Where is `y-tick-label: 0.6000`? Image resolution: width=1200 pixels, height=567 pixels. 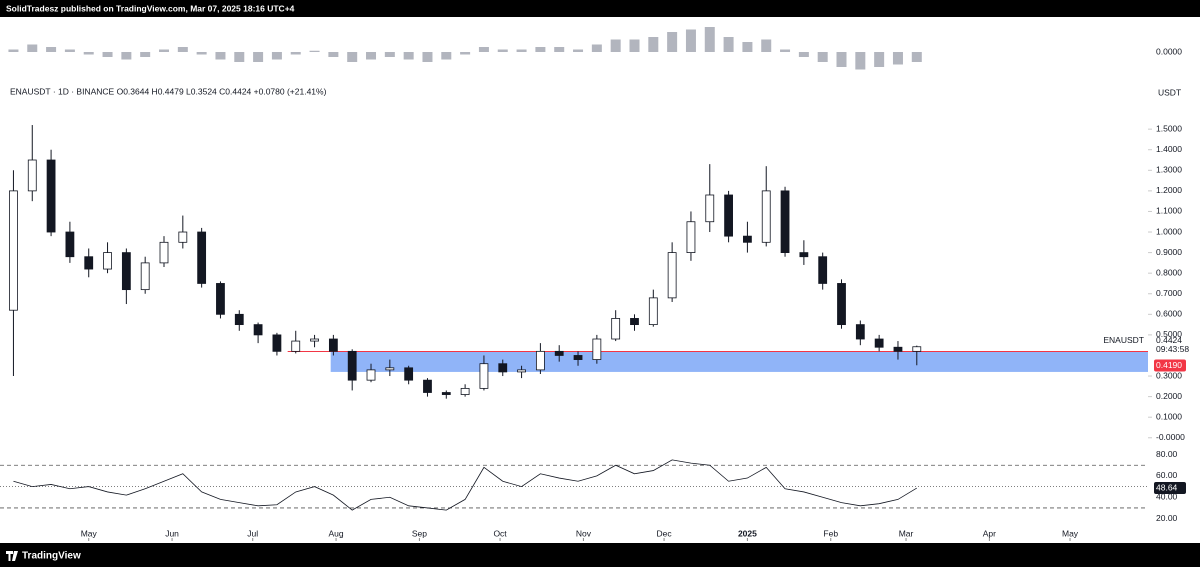 y-tick-label: 0.6000 is located at coordinates (1169, 314).